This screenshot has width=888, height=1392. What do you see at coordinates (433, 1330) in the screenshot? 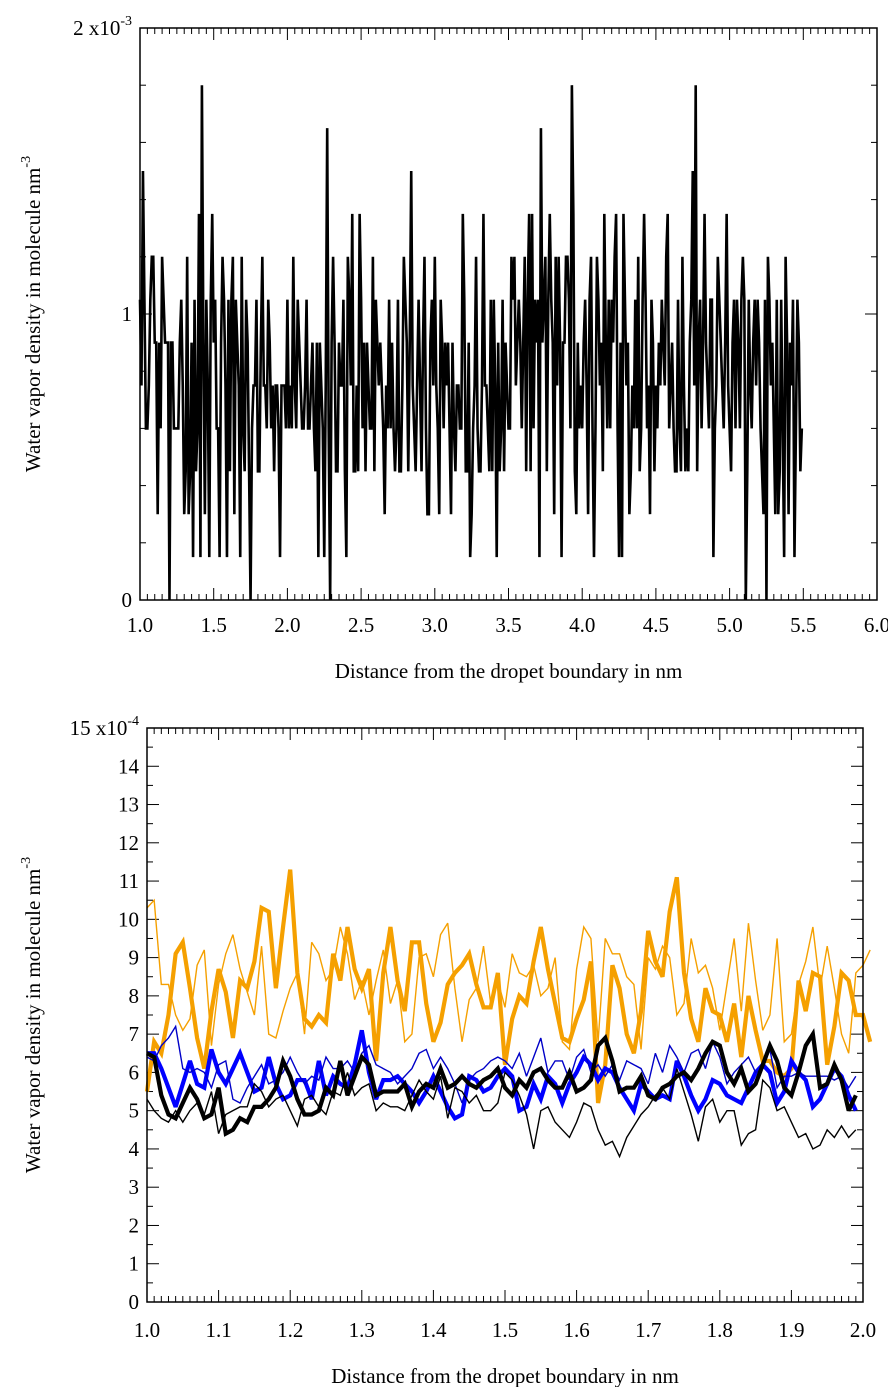
I see `x-tick-label: 1.4` at bounding box center [433, 1330].